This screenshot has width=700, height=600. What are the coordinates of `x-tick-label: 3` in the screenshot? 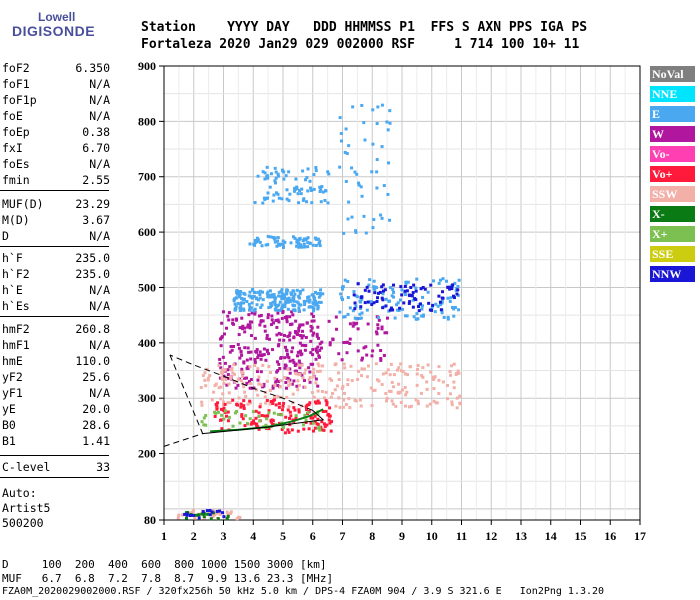 It's located at (224, 536).